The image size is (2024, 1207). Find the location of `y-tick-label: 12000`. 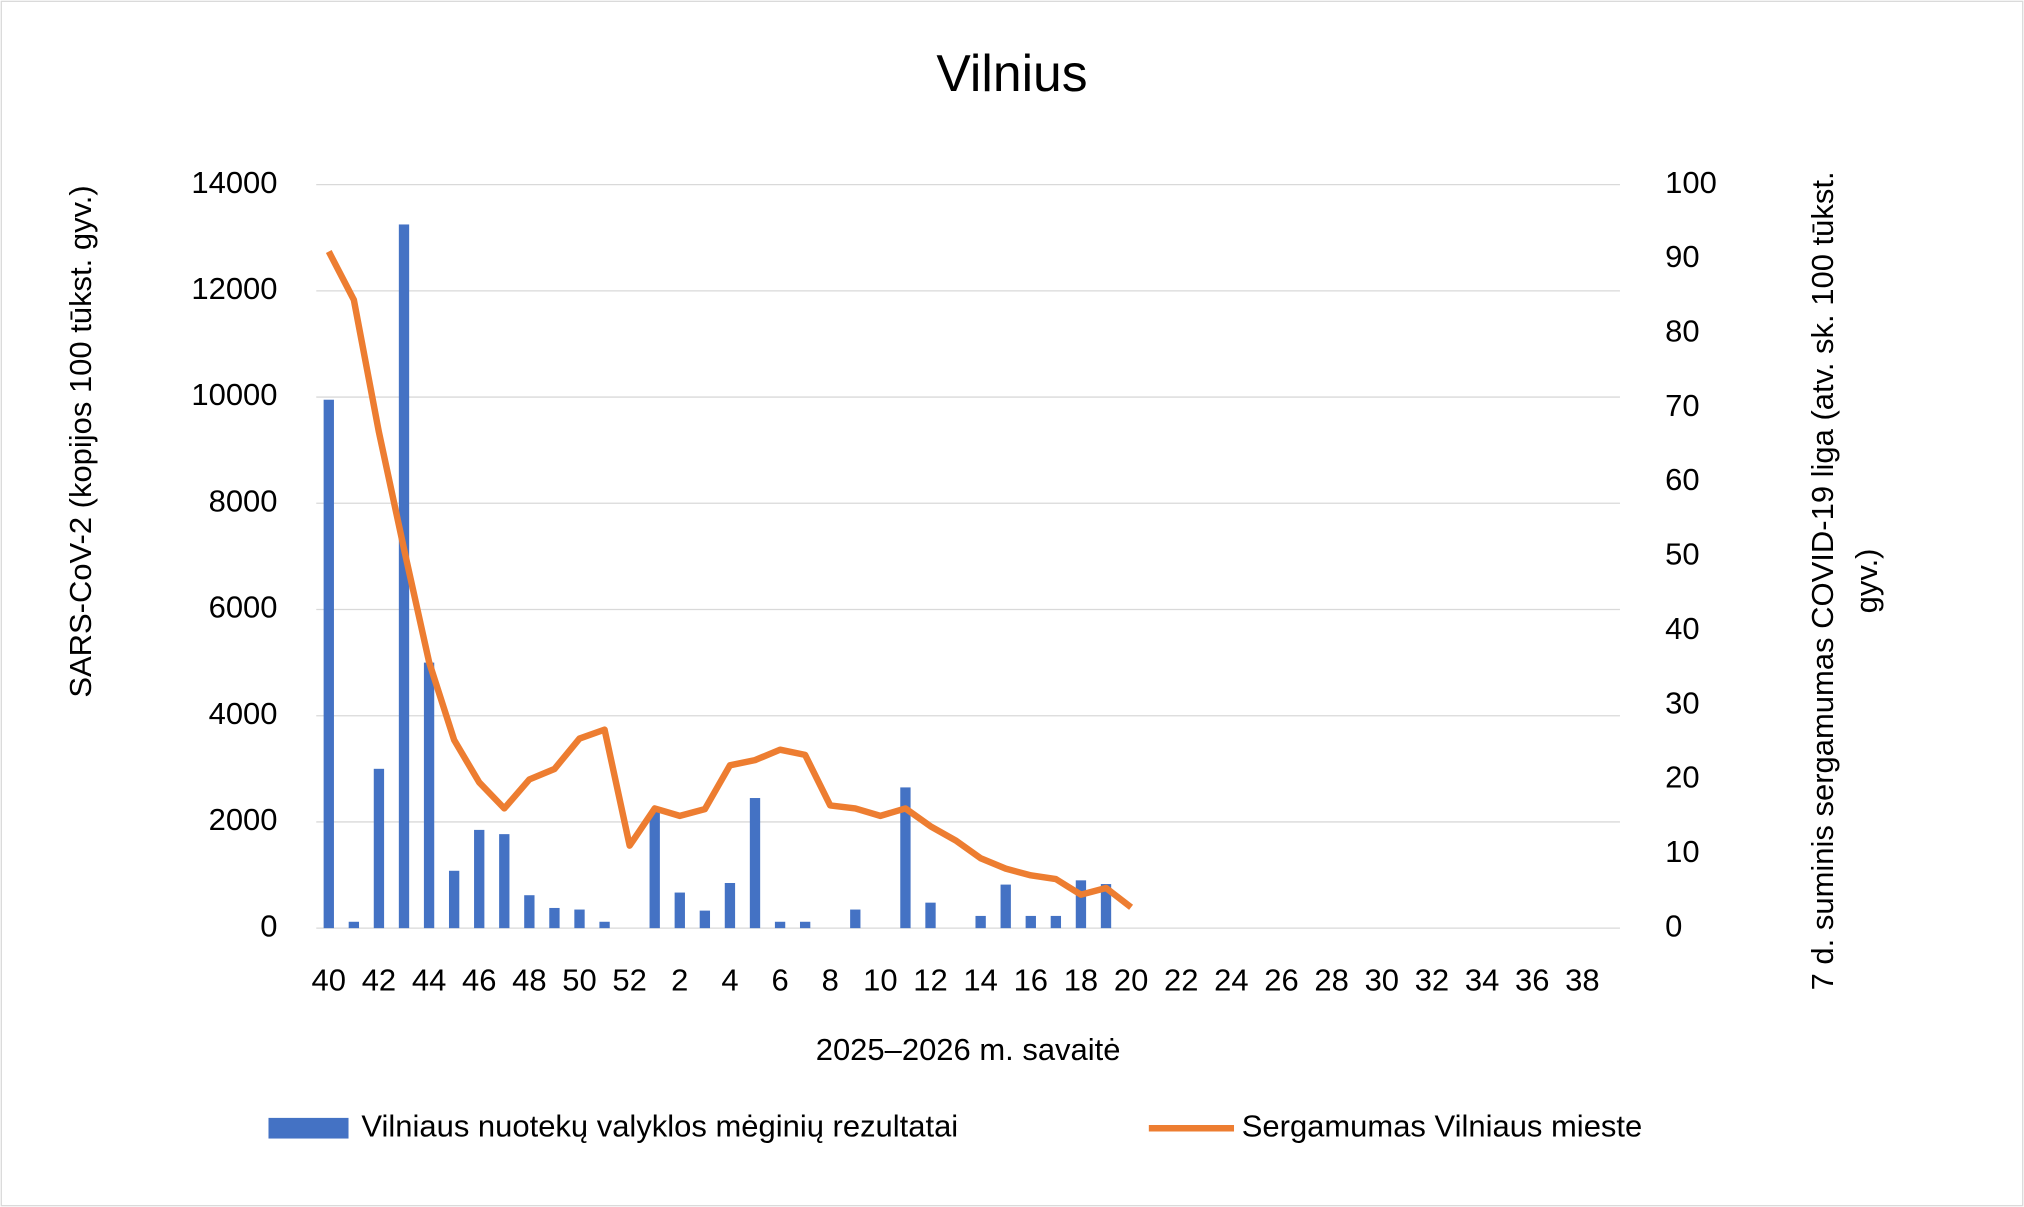

y-tick-label: 12000 is located at coordinates (234, 288).